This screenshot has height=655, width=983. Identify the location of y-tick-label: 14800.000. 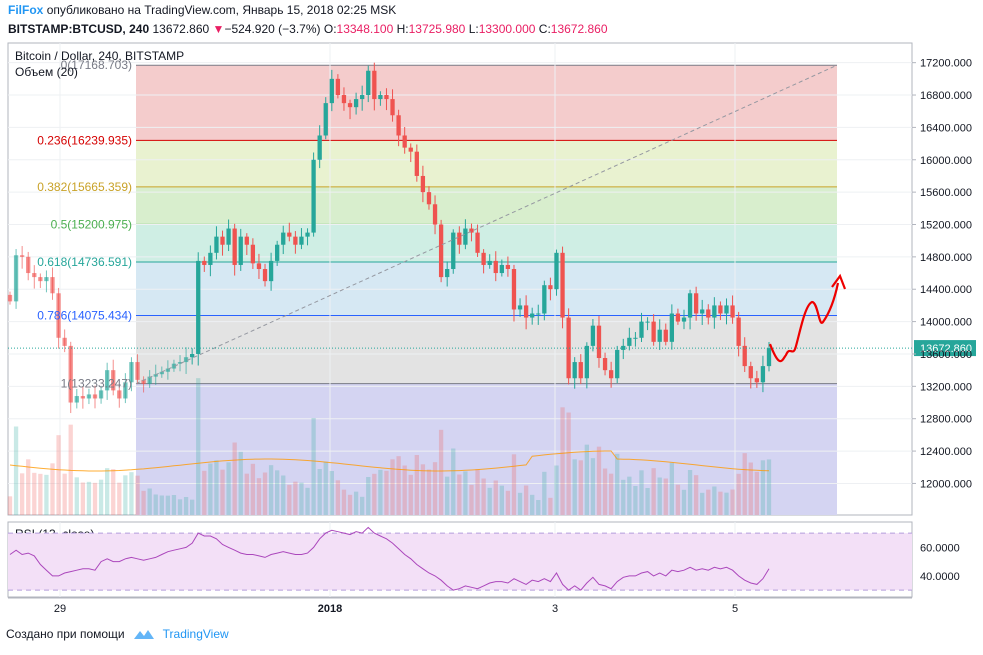
(946, 258).